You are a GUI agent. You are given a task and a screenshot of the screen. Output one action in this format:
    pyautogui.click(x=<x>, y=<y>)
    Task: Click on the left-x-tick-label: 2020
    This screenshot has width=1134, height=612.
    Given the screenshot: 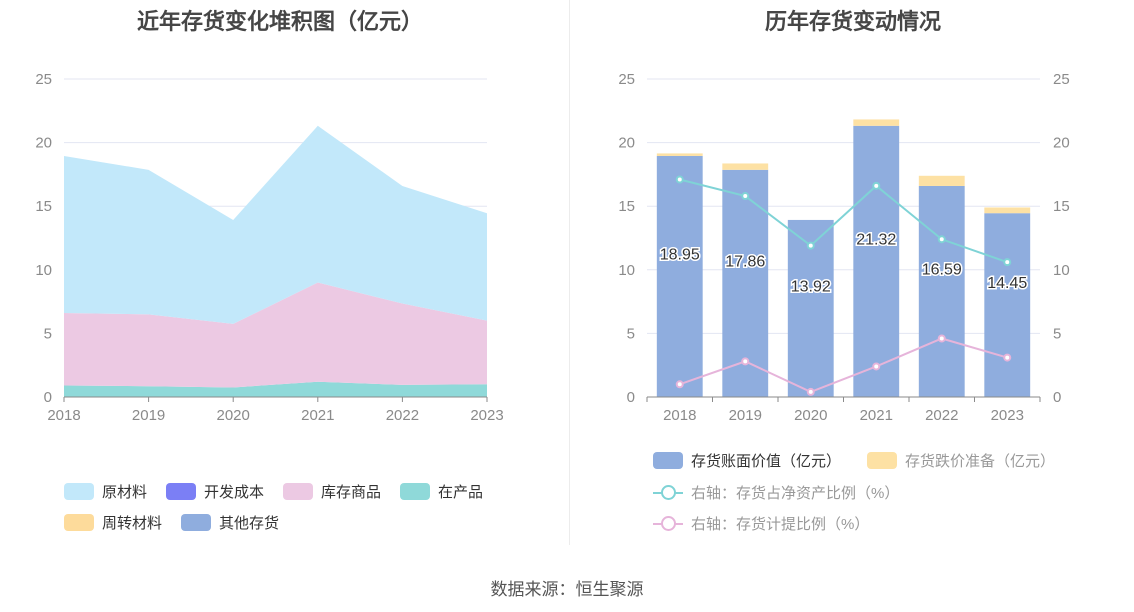 What is the action you would take?
    pyautogui.click(x=233, y=415)
    